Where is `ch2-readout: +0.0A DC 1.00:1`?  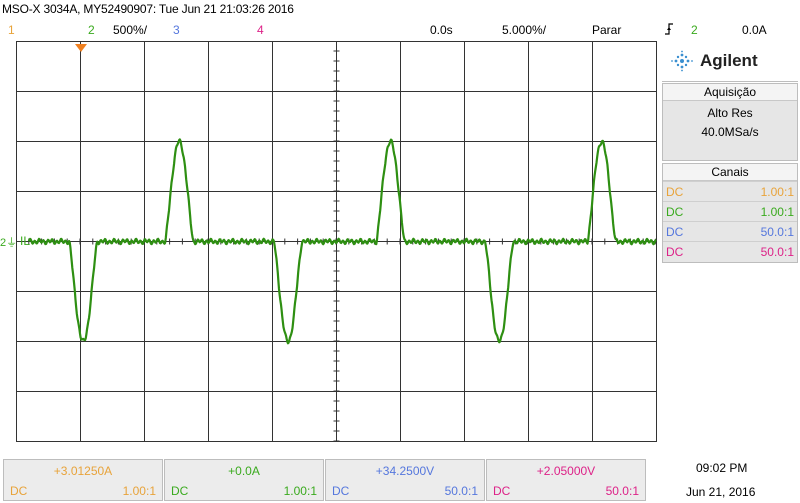 ch2-readout: +0.0A DC 1.00:1 is located at coordinates (244, 480).